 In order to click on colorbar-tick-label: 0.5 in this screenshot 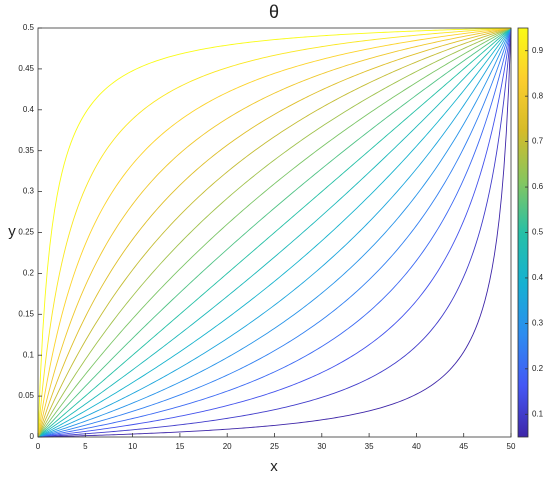, I will do `click(538, 232)`.